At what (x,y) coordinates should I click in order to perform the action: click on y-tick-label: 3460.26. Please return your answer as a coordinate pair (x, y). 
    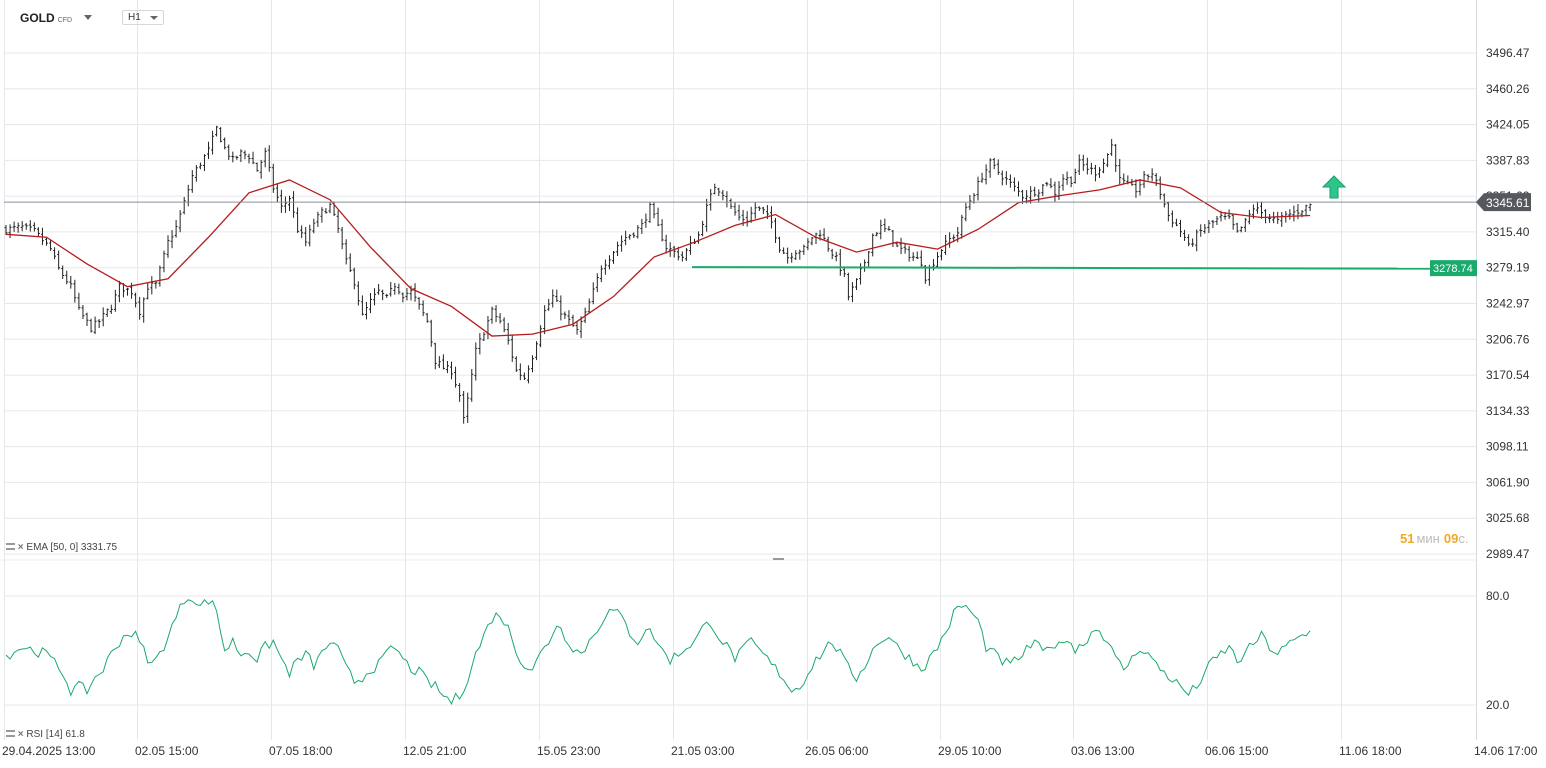
    Looking at the image, I should click on (1508, 89).